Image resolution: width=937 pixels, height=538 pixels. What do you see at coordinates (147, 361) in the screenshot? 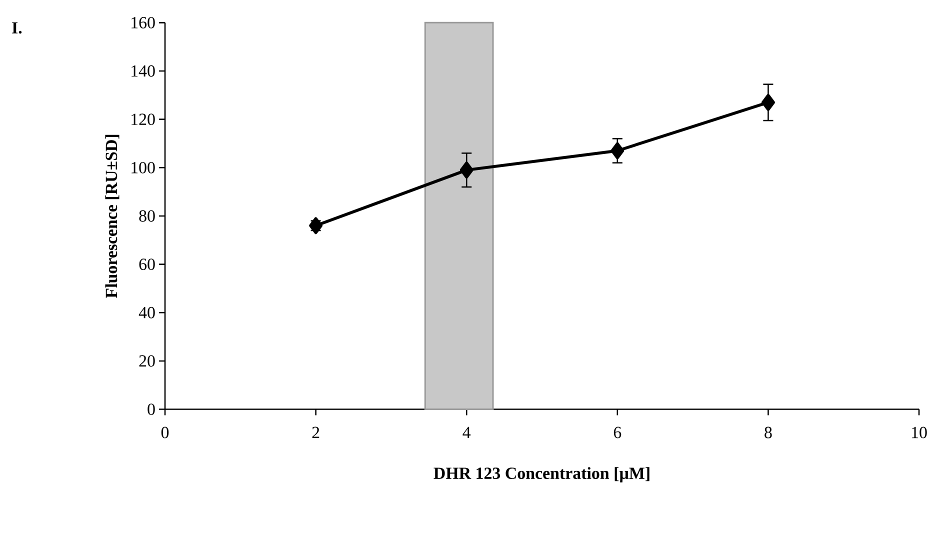
I see `y-tick-label: 20` at bounding box center [147, 361].